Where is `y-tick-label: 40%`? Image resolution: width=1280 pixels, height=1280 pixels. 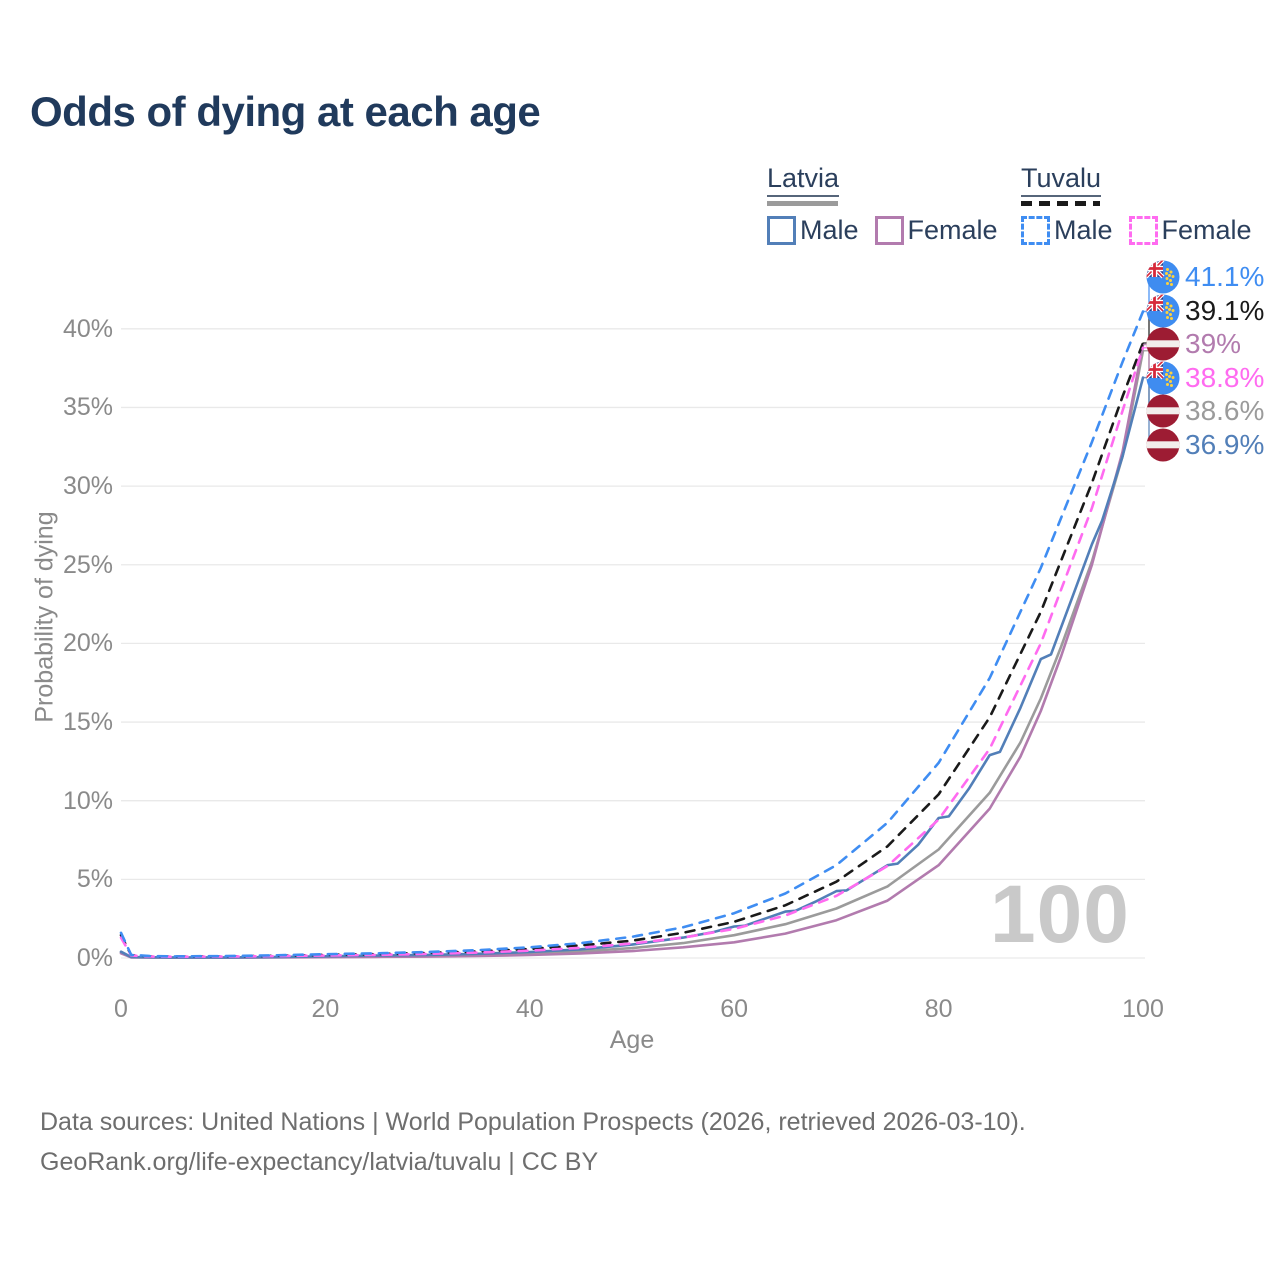 y-tick-label: 40% is located at coordinates (87, 328).